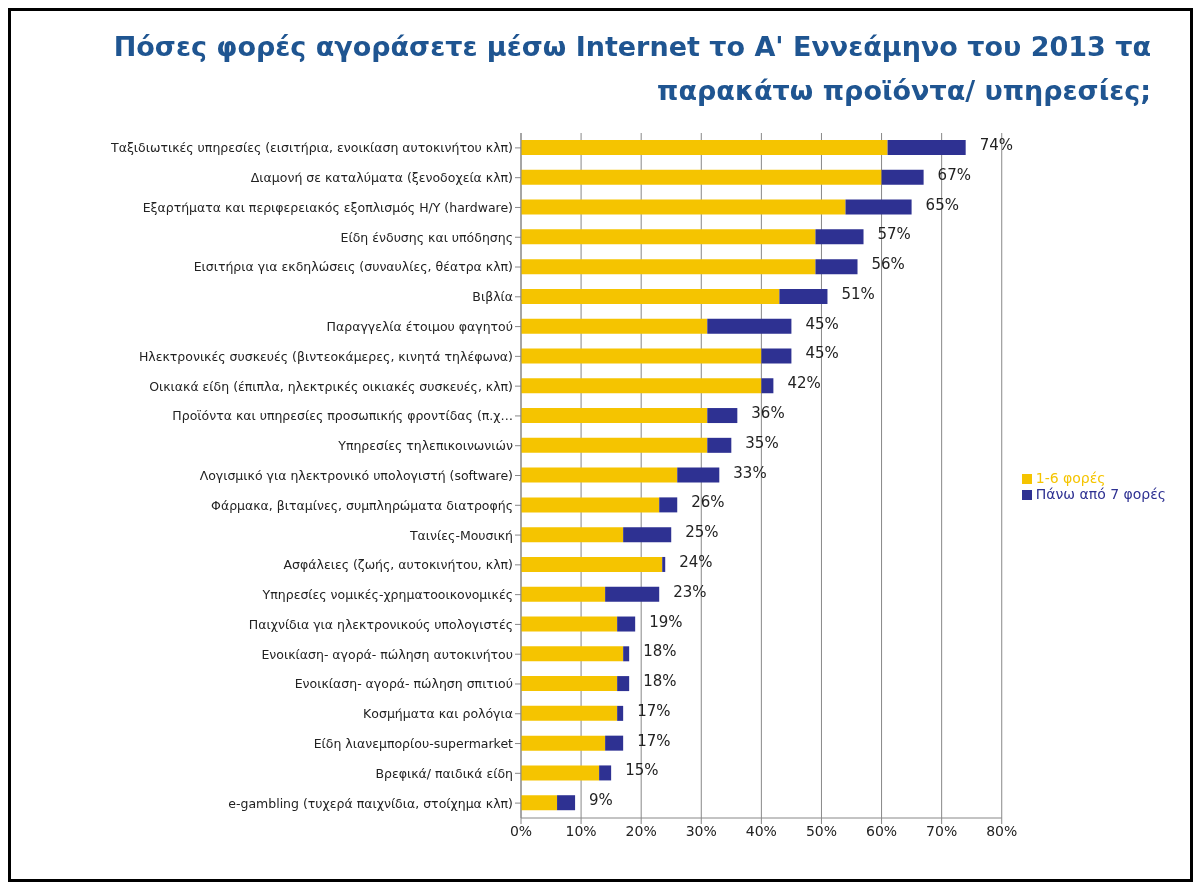 The image size is (1203, 892). I want to click on chart-title: Πόσες φορές αγοράσετε μέσω Internet το Α' Εννεάμηνο του 2013 τα παρακάτω προϊόντα/ υπηρεσίες;, so click(632, 69).